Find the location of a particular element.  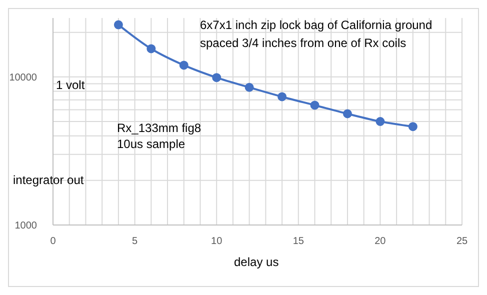

x-tick-label: 5 is located at coordinates (135, 242).